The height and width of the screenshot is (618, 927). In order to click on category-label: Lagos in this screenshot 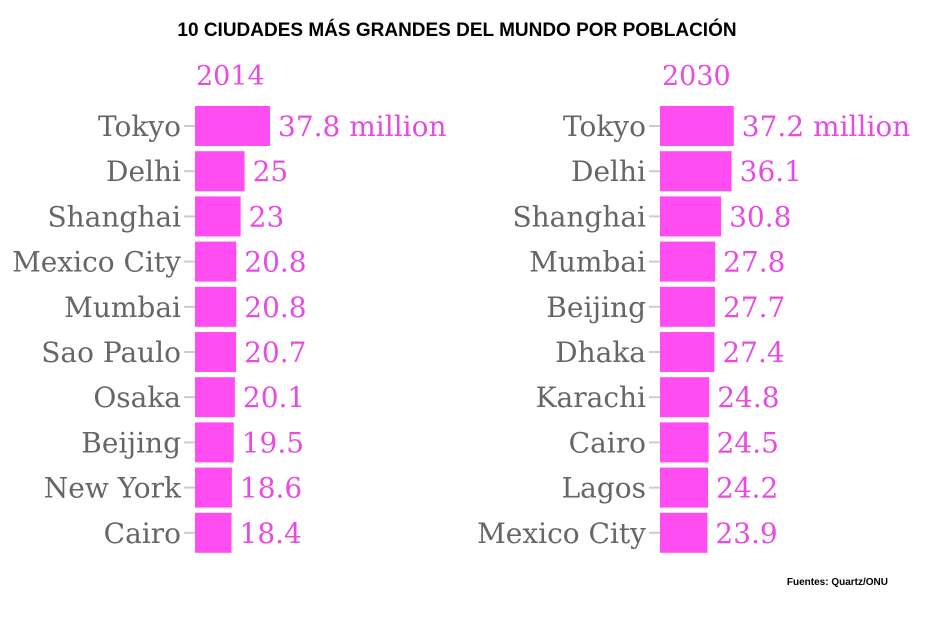, I will do `click(604, 488)`.